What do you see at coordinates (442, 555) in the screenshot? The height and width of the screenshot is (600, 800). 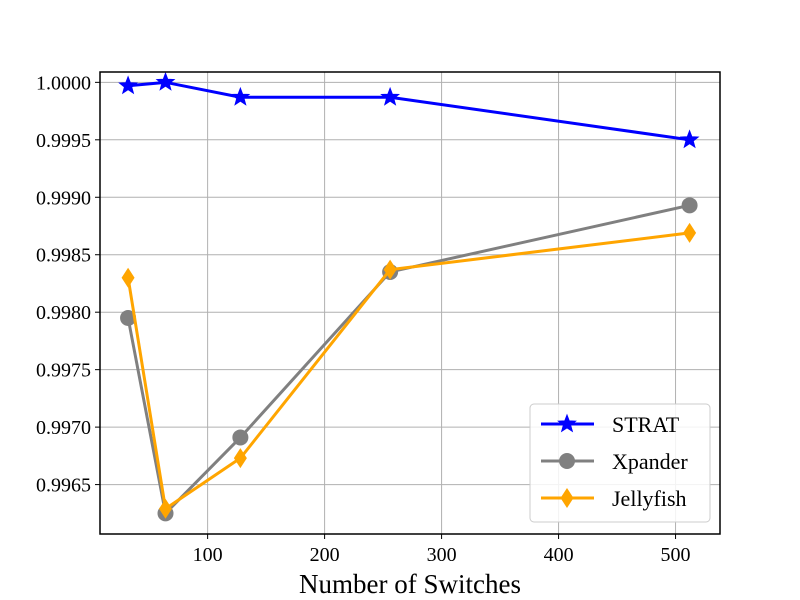 I see `x-tick-label: 300` at bounding box center [442, 555].